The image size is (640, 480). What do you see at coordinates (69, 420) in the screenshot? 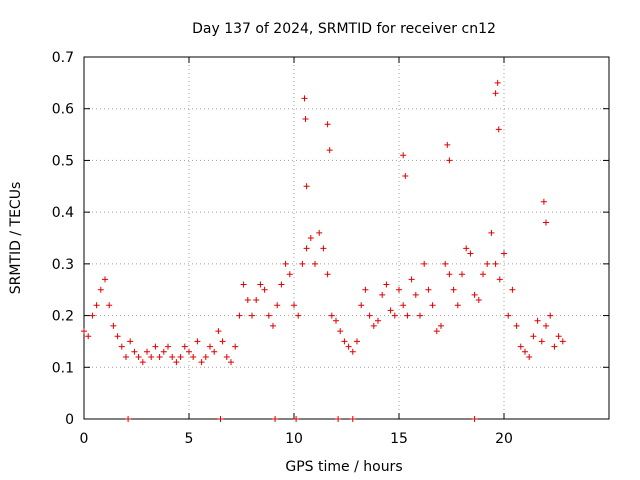
I see `y-tick-label: 0` at bounding box center [69, 420].